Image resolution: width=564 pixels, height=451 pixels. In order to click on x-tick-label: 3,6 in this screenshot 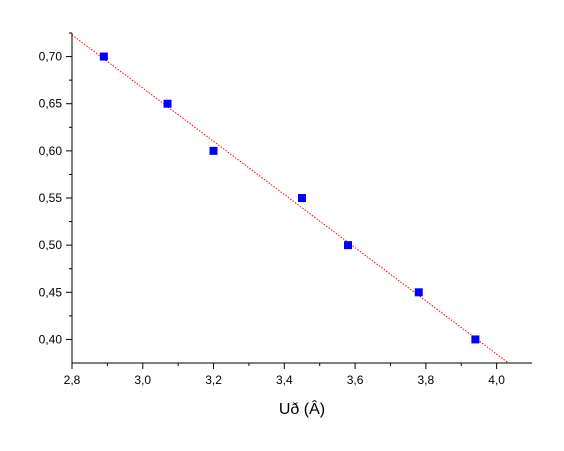, I will do `click(355, 380)`.